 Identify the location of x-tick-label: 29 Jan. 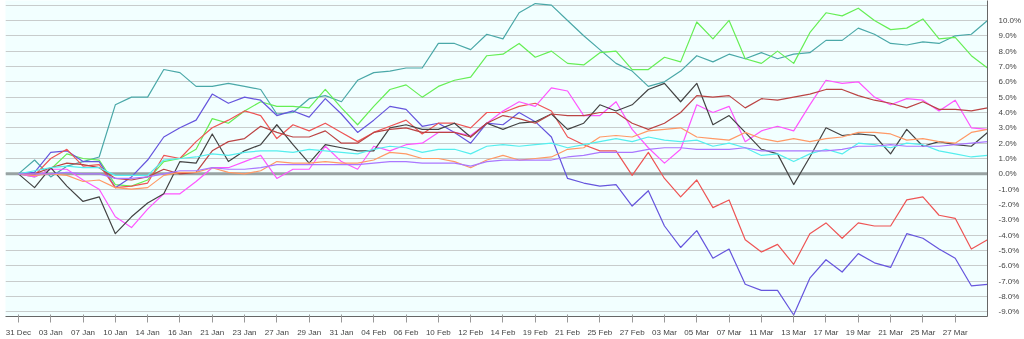
(309, 332).